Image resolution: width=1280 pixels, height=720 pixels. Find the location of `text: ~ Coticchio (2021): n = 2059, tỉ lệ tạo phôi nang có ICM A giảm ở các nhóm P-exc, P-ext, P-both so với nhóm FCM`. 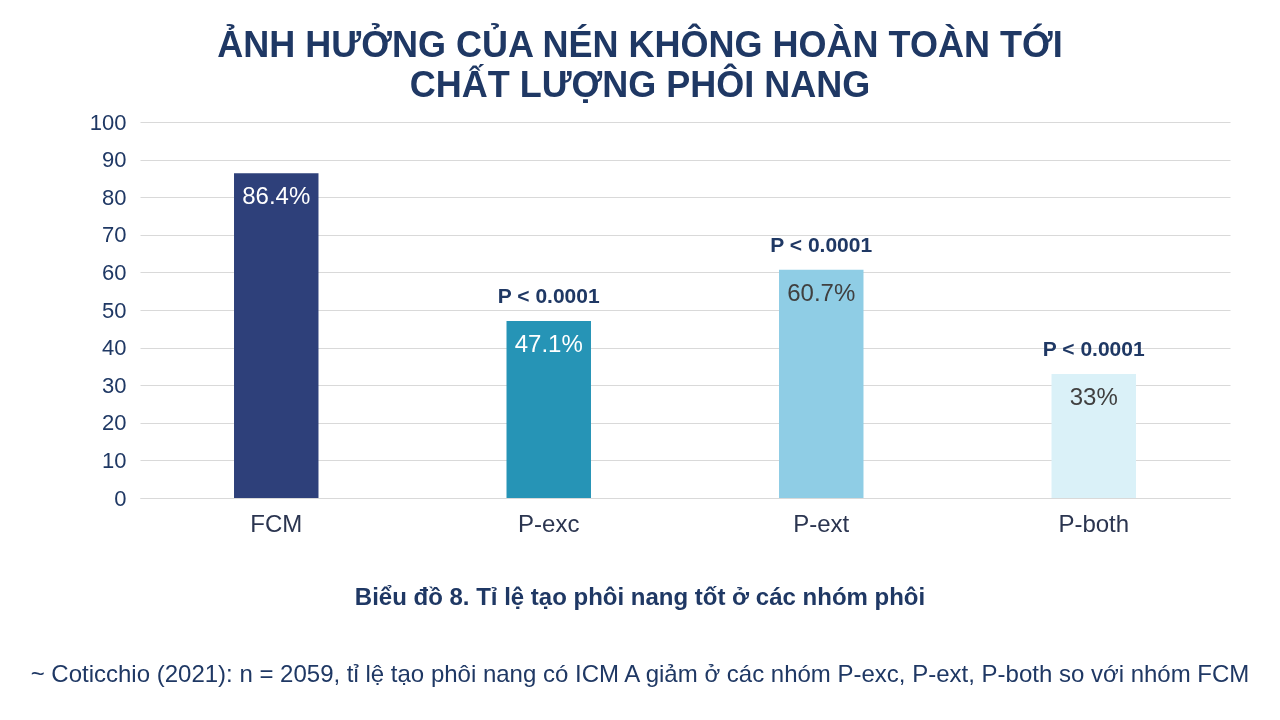

text: ~ Coticchio (2021): n = 2059, tỉ lệ tạo phôi nang có ICM A giảm ở các nhóm P-exc, P-ext, P-both so với nhóm FCM is located at coordinates (640, 673).